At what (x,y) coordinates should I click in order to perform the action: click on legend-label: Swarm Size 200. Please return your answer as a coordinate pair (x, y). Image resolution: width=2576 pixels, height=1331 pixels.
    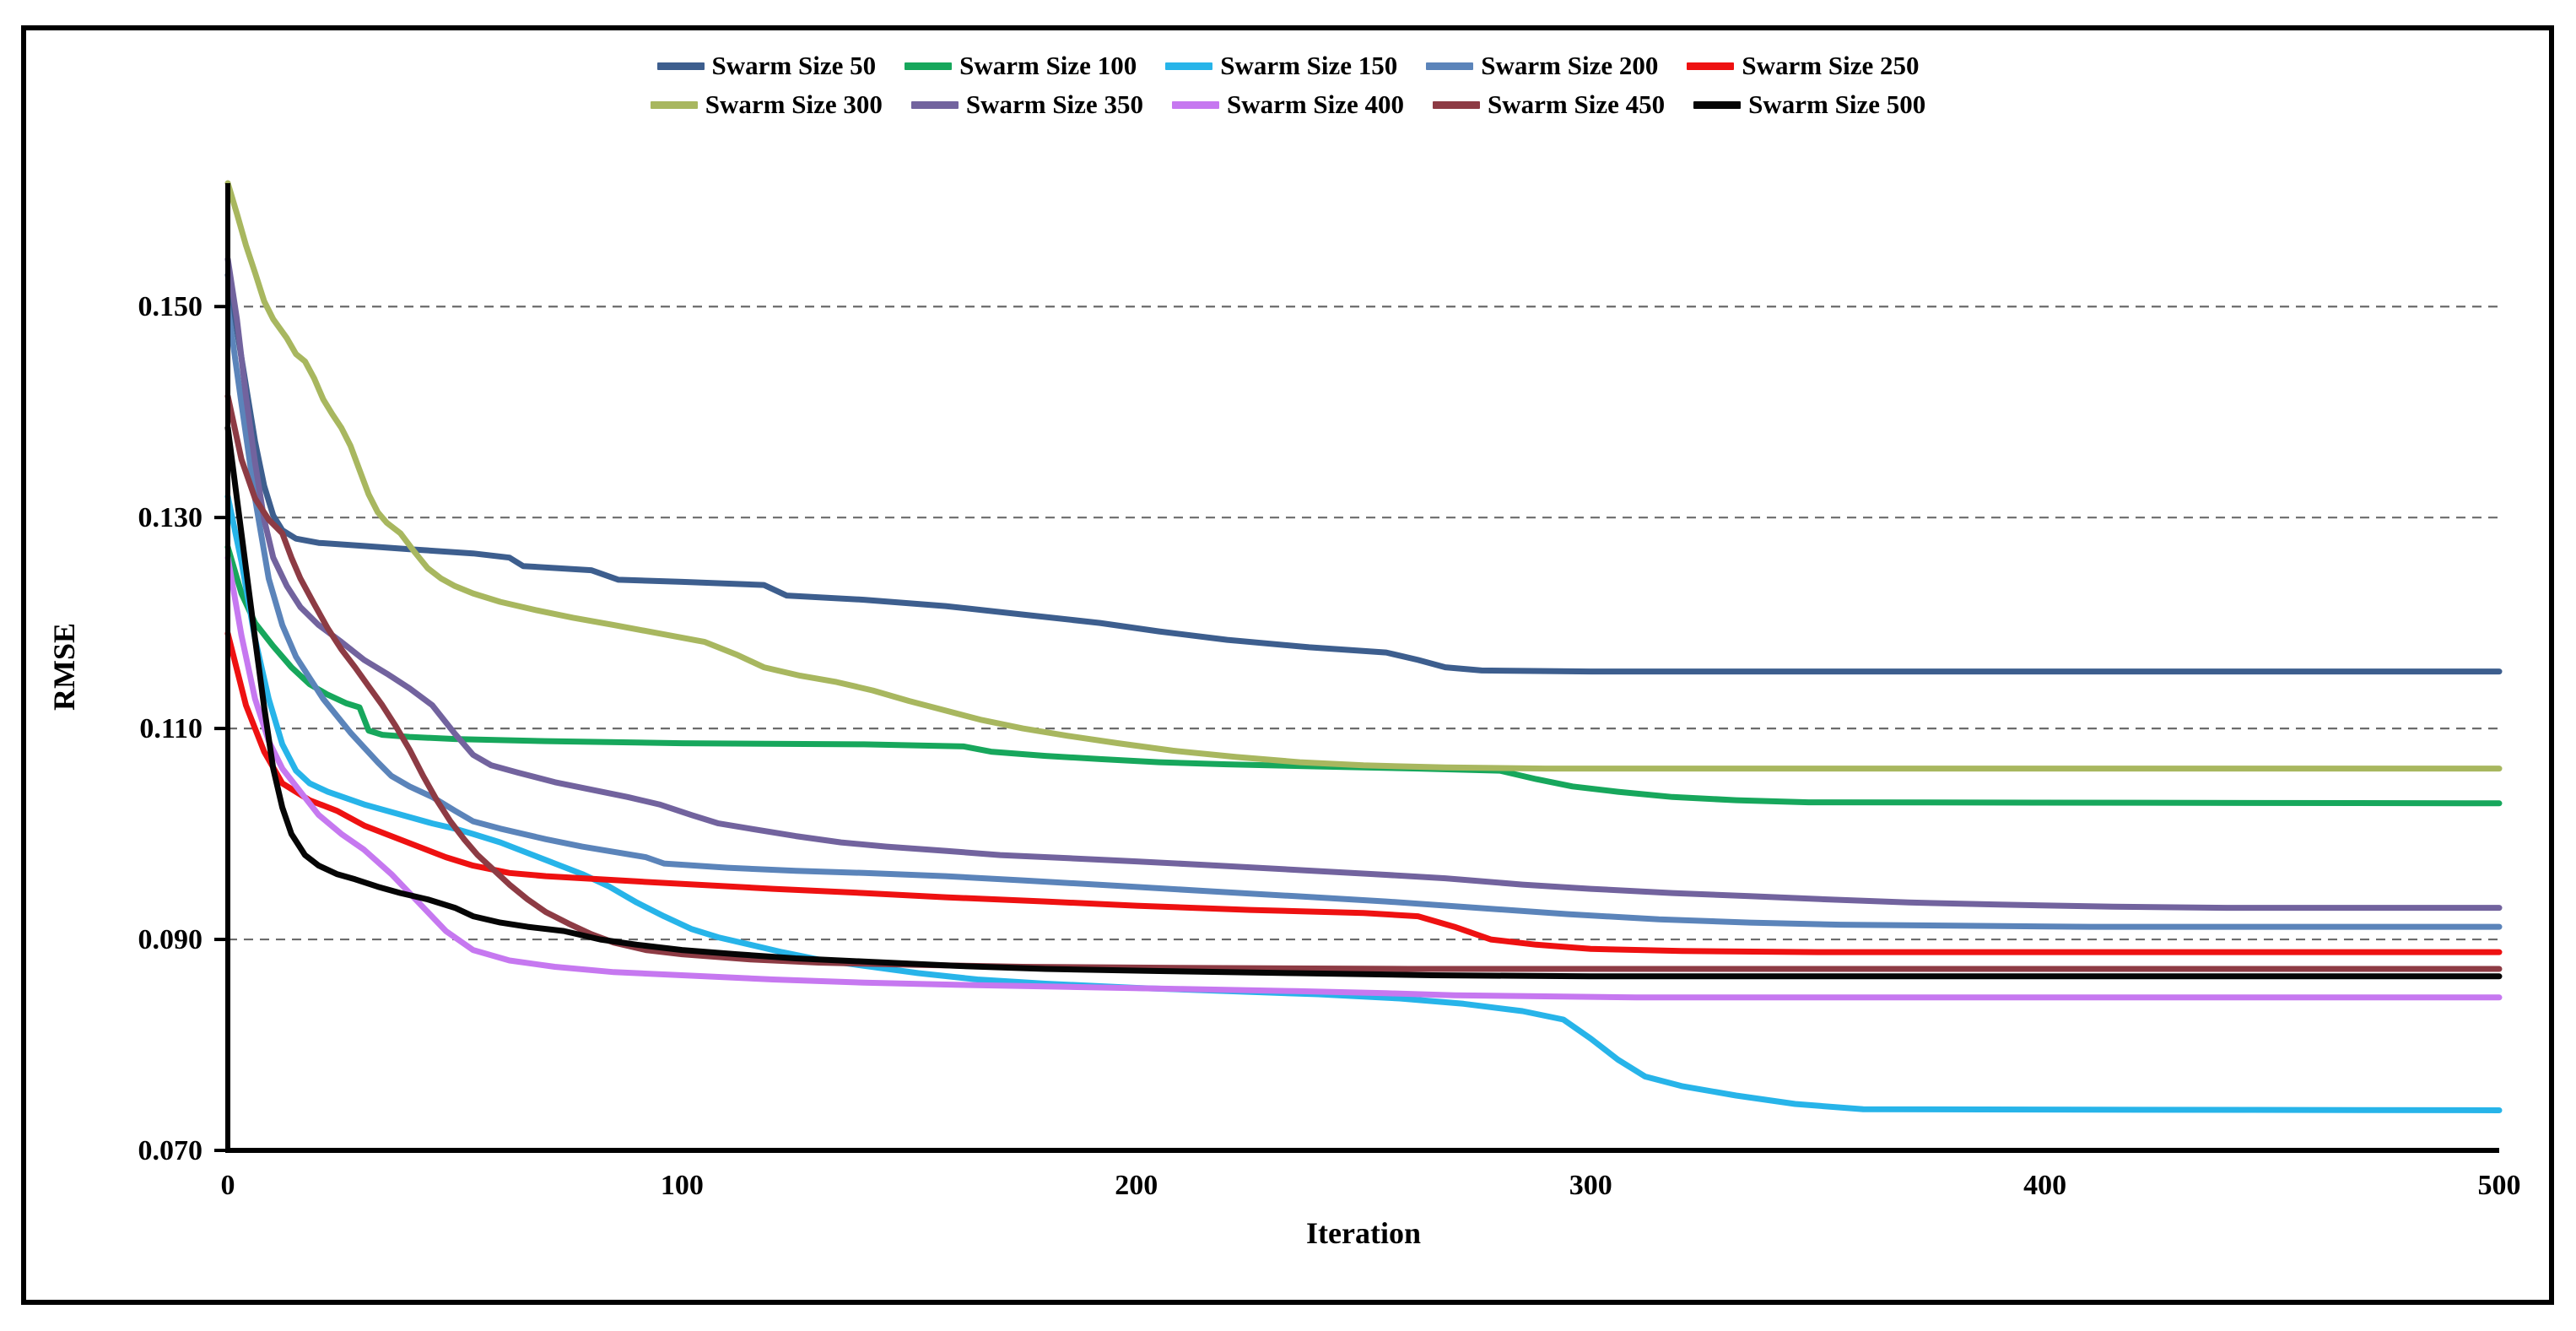
    Looking at the image, I should click on (1570, 65).